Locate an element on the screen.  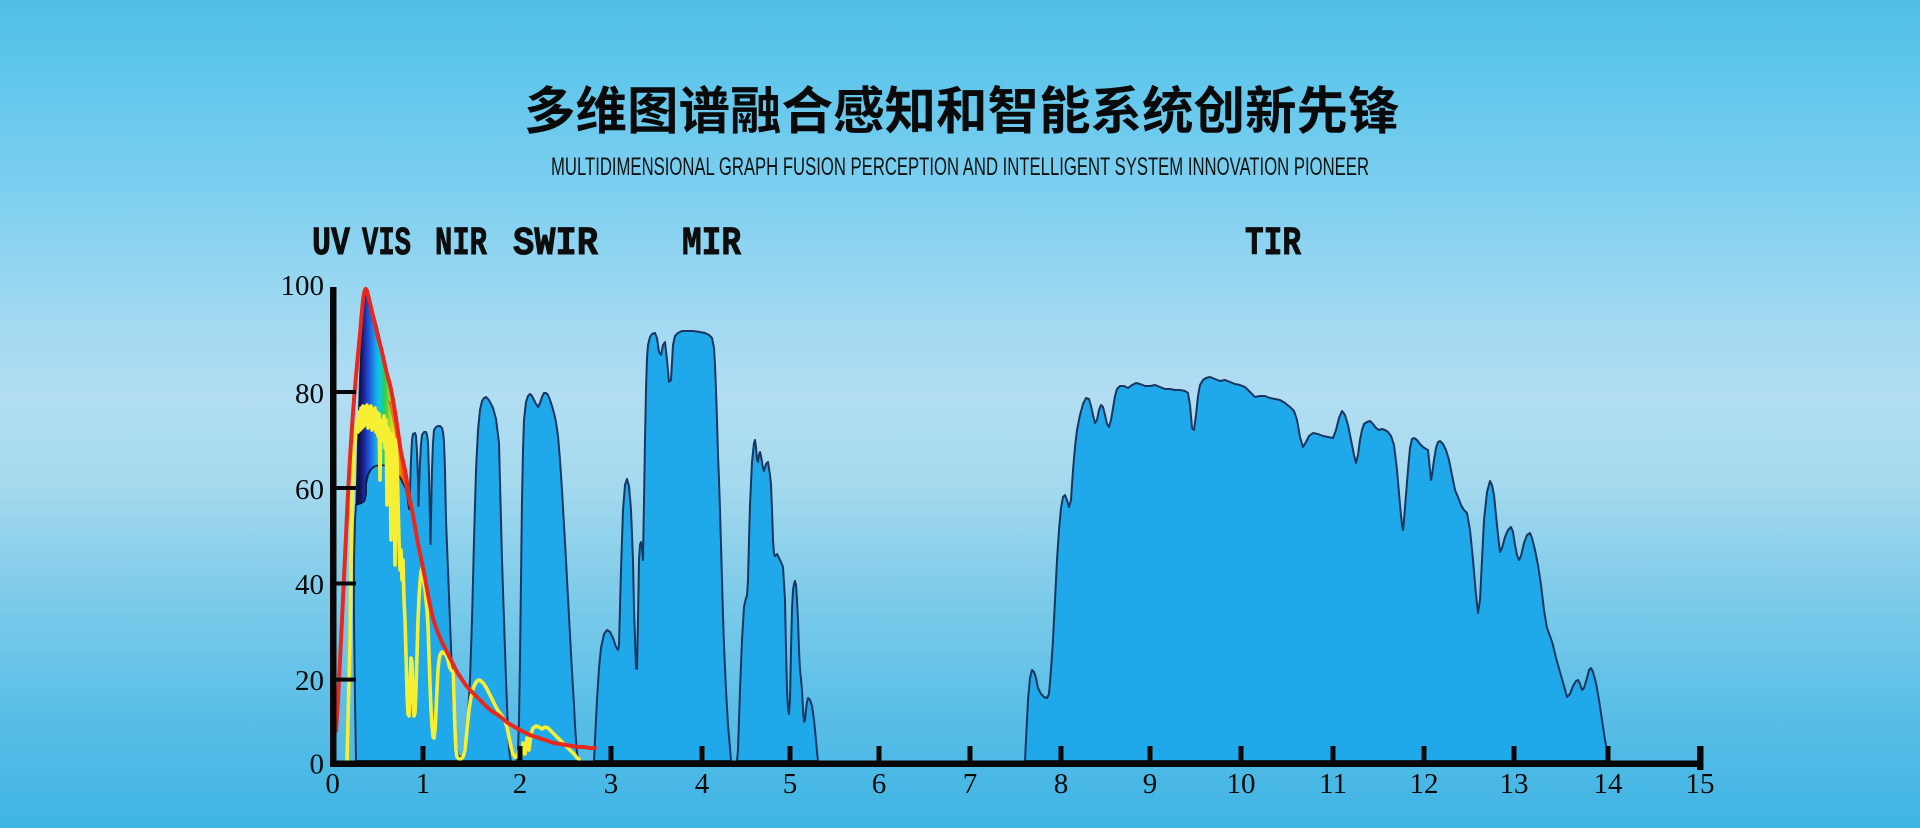
svg-text: 100 is located at coordinates (303, 286).